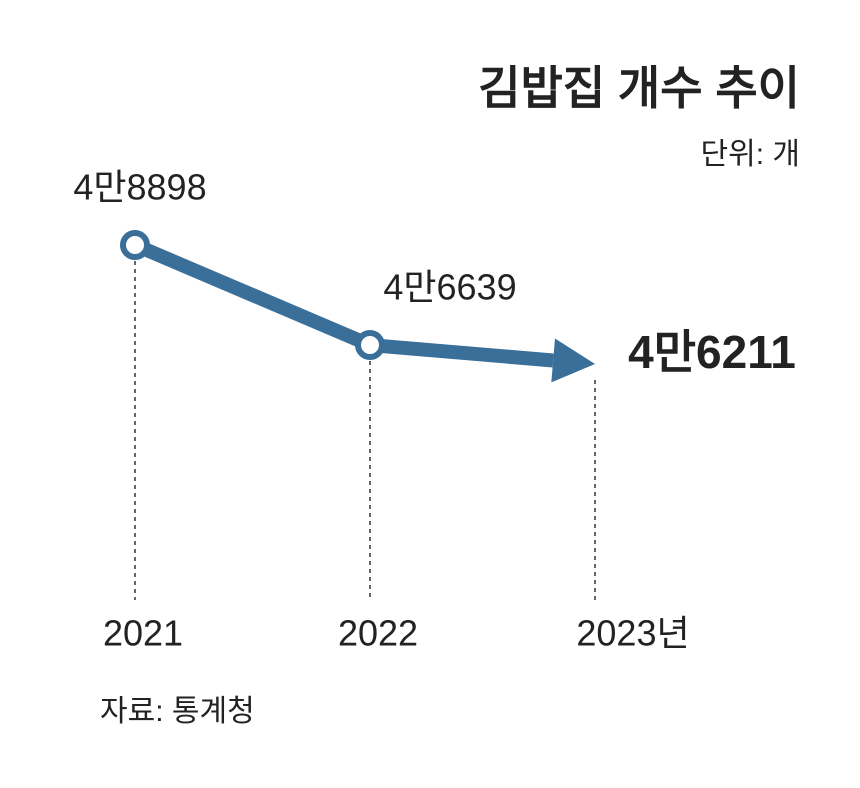  I want to click on x-tick-label: 2022, so click(378, 633).